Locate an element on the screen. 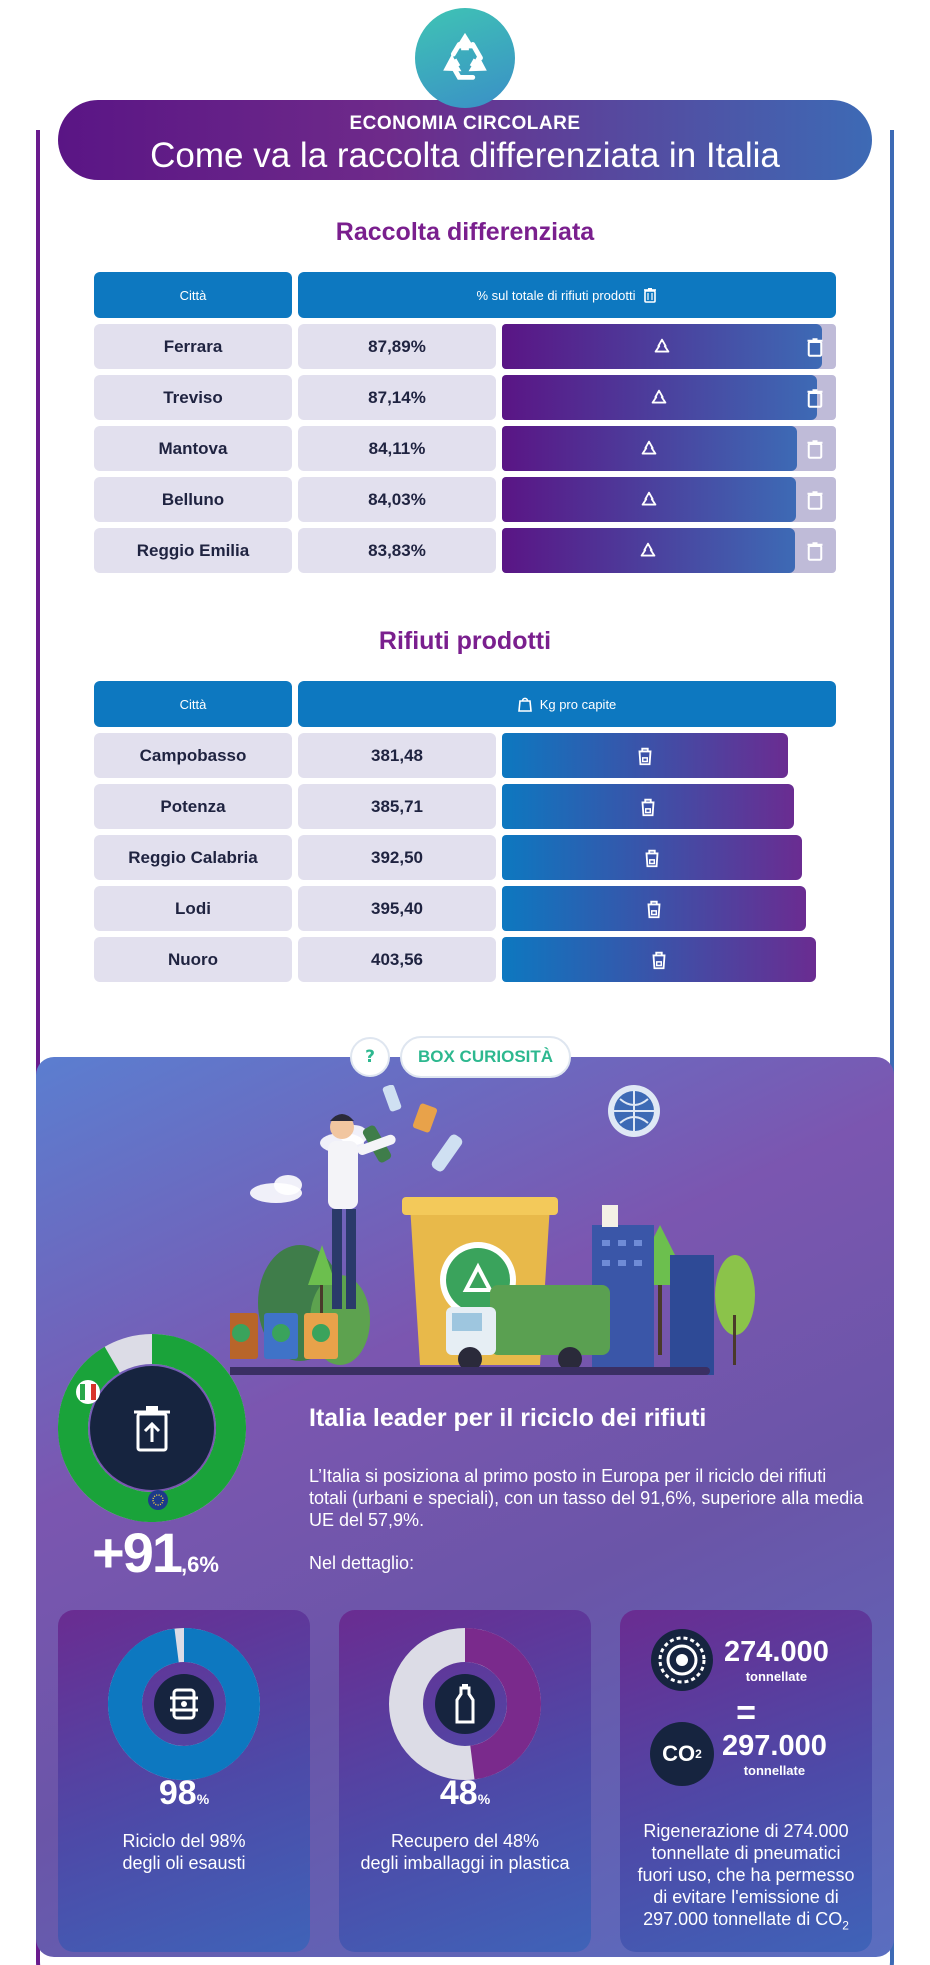 The height and width of the screenshot is (1965, 930). co2-icon-sub: 2 is located at coordinates (698, 1754).